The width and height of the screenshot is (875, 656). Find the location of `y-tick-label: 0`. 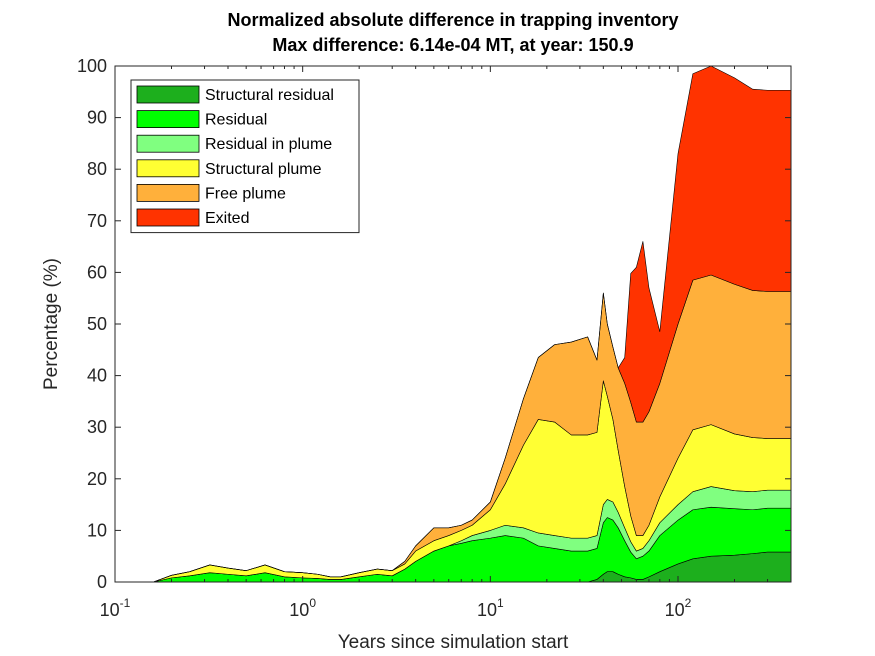

y-tick-label: 0 is located at coordinates (102, 582).